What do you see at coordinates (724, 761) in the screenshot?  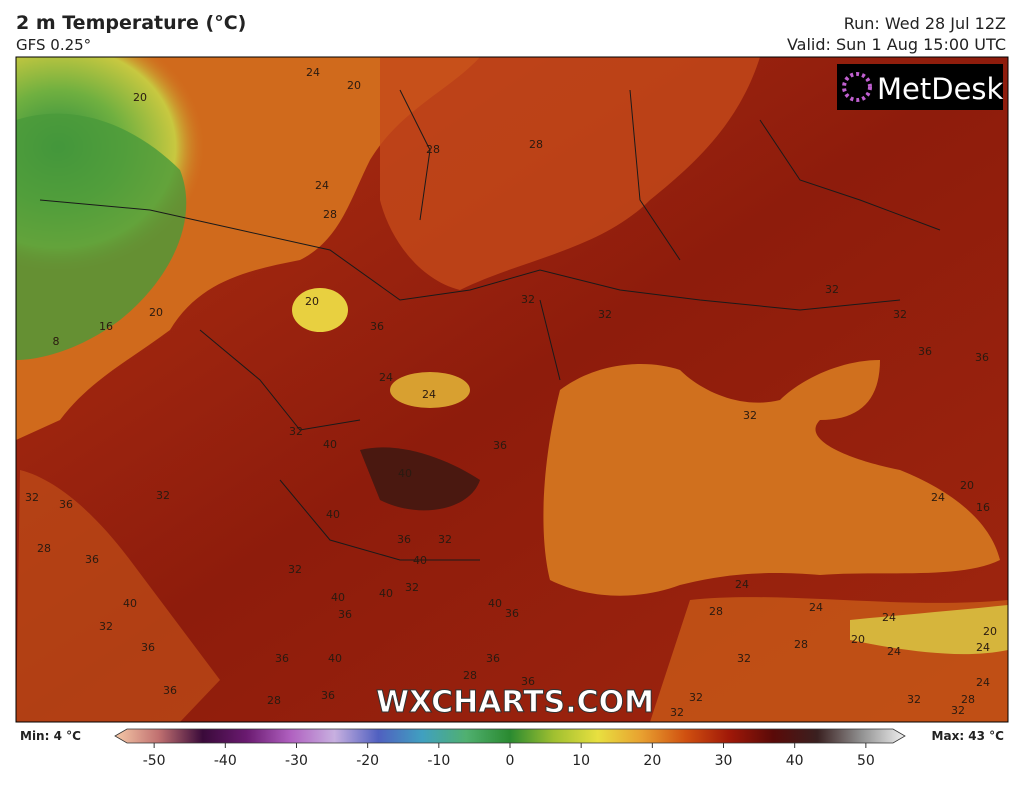 I see `colorbar-tick-label: 30` at bounding box center [724, 761].